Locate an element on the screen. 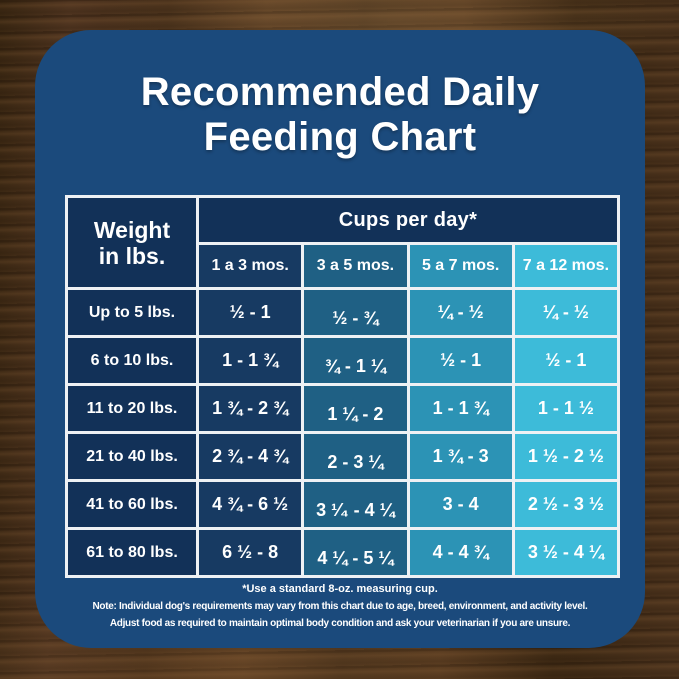  age-column-header-7-12: 7 a 12 mos. is located at coordinates (565, 266).